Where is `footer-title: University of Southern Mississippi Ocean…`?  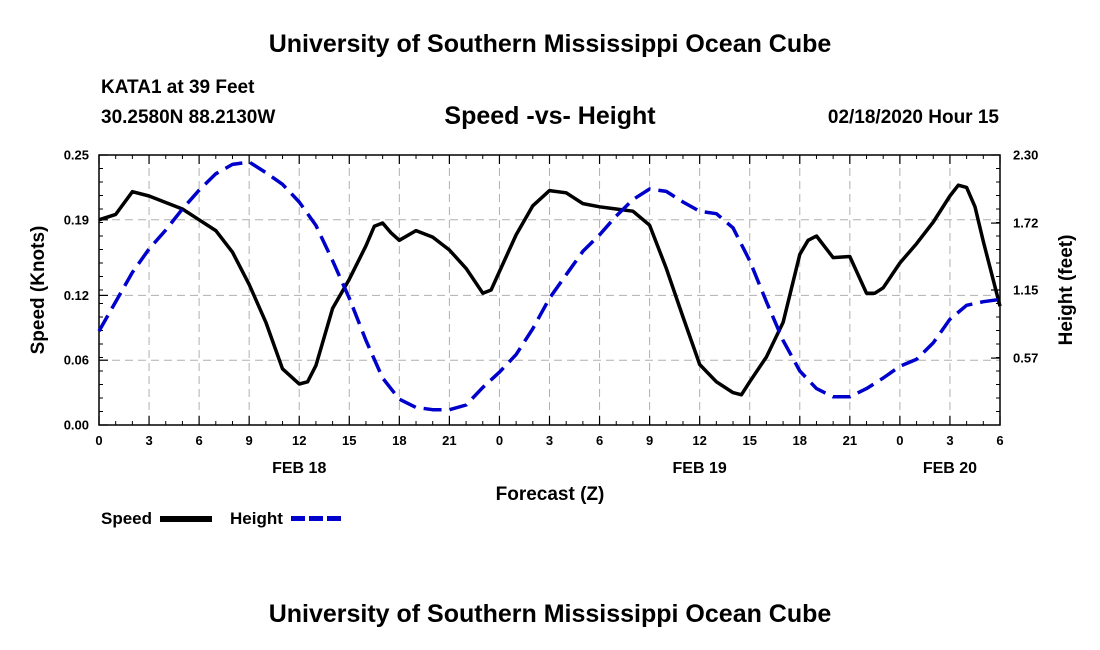 footer-title: University of Southern Mississippi Ocean… is located at coordinates (550, 614).